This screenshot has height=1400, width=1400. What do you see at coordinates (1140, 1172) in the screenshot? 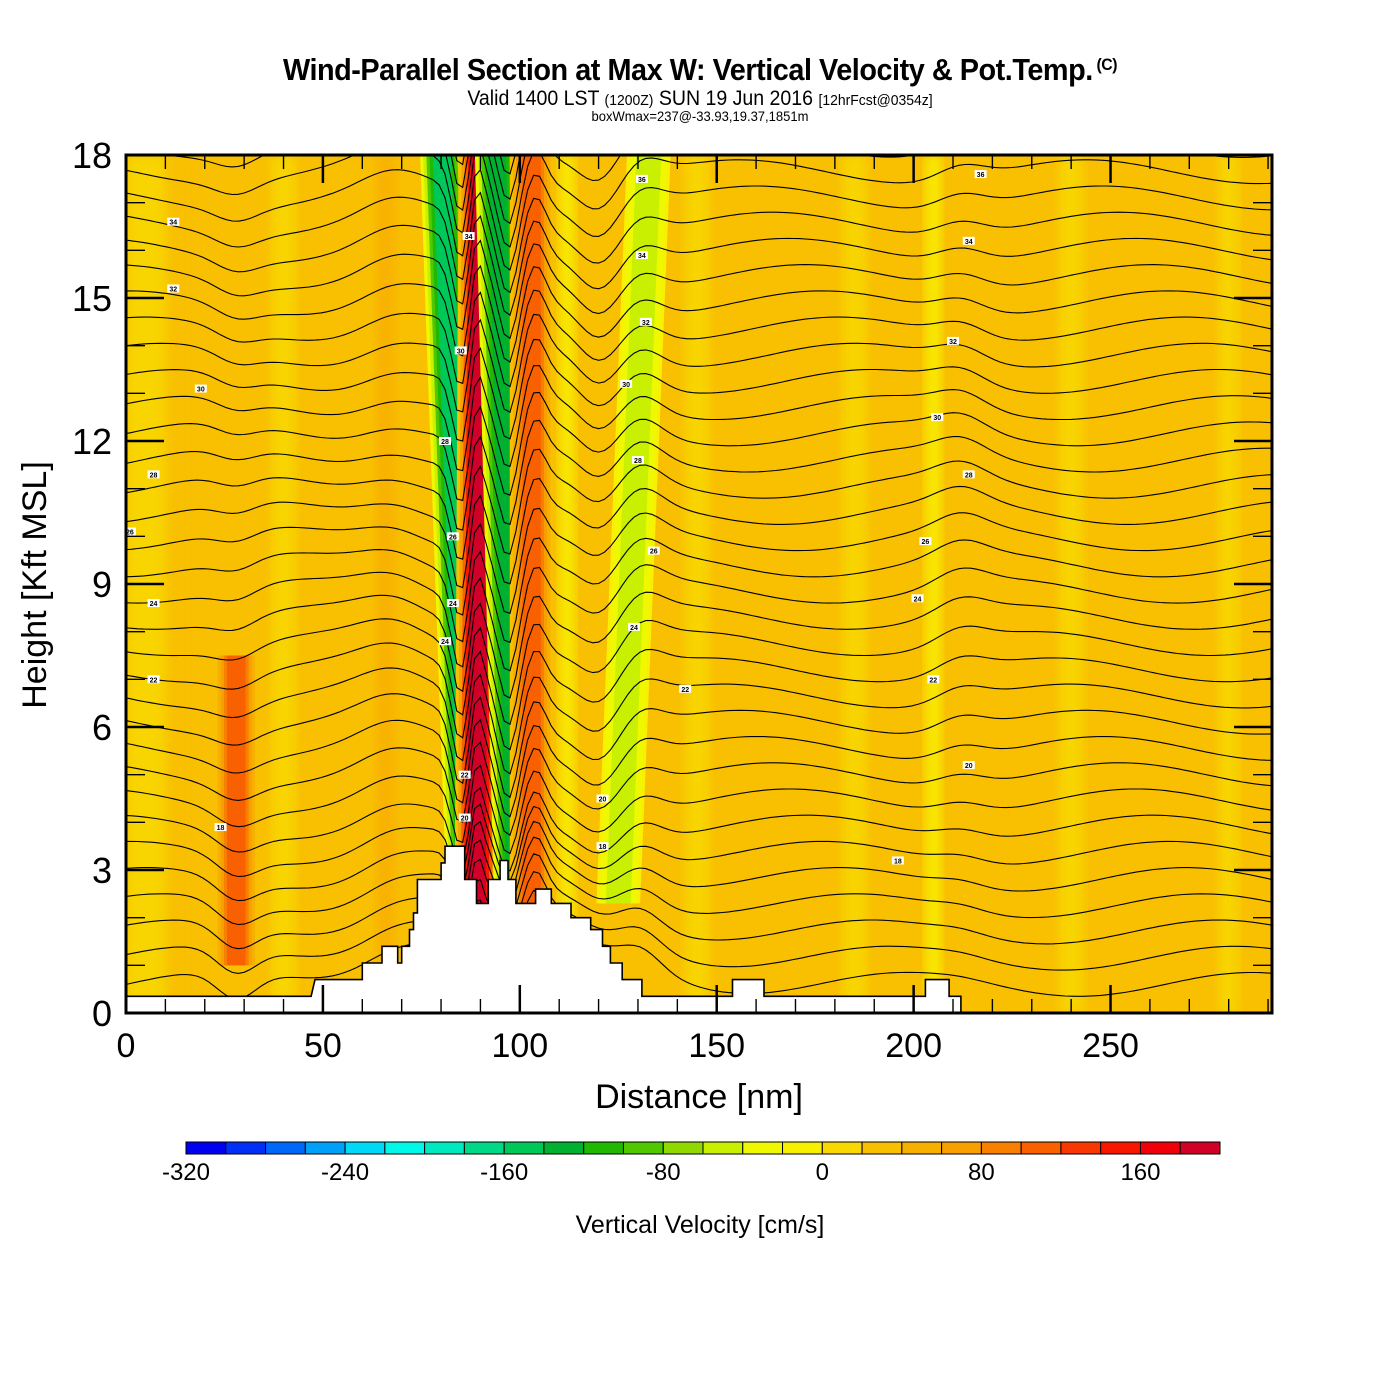
I see `colorbar-tick-label: 160` at bounding box center [1140, 1172].